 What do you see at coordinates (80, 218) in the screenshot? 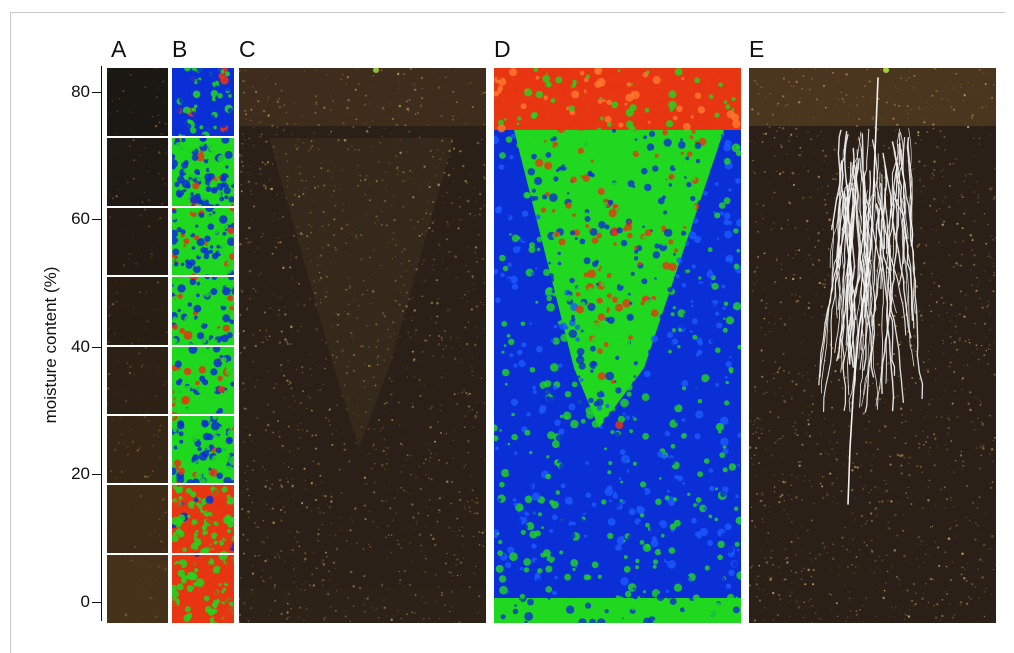
I see `y-tick-label: 60` at bounding box center [80, 218].